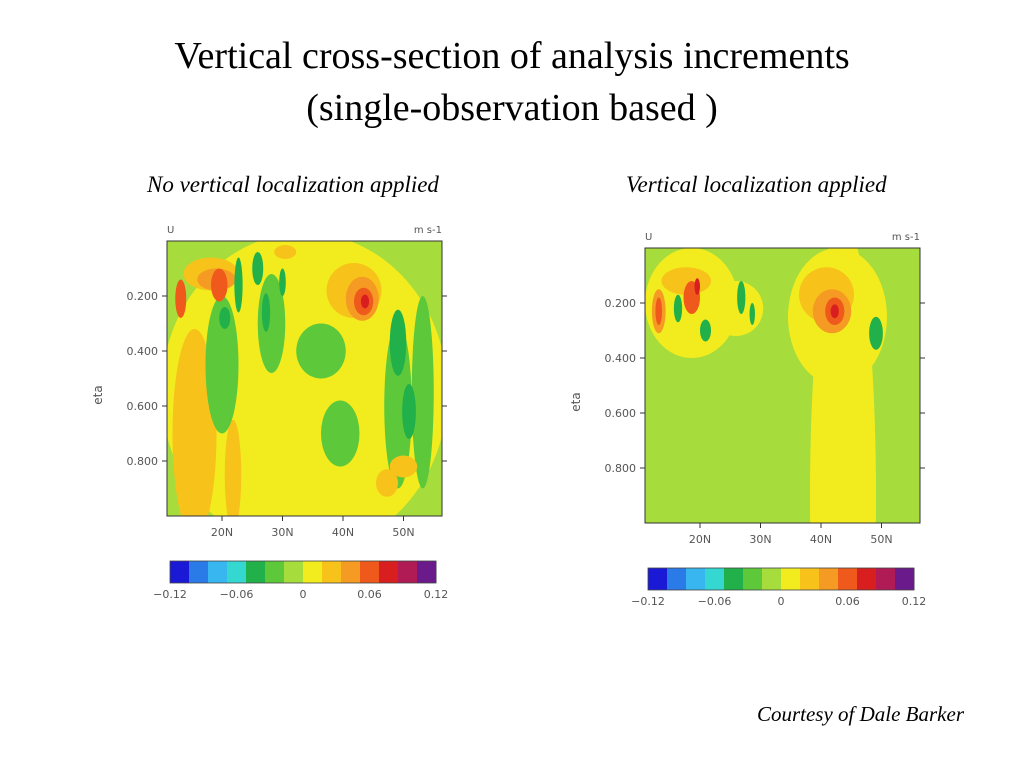 The image size is (1024, 768). I want to click on title-line-2: (single-observation based ), so click(512, 108).